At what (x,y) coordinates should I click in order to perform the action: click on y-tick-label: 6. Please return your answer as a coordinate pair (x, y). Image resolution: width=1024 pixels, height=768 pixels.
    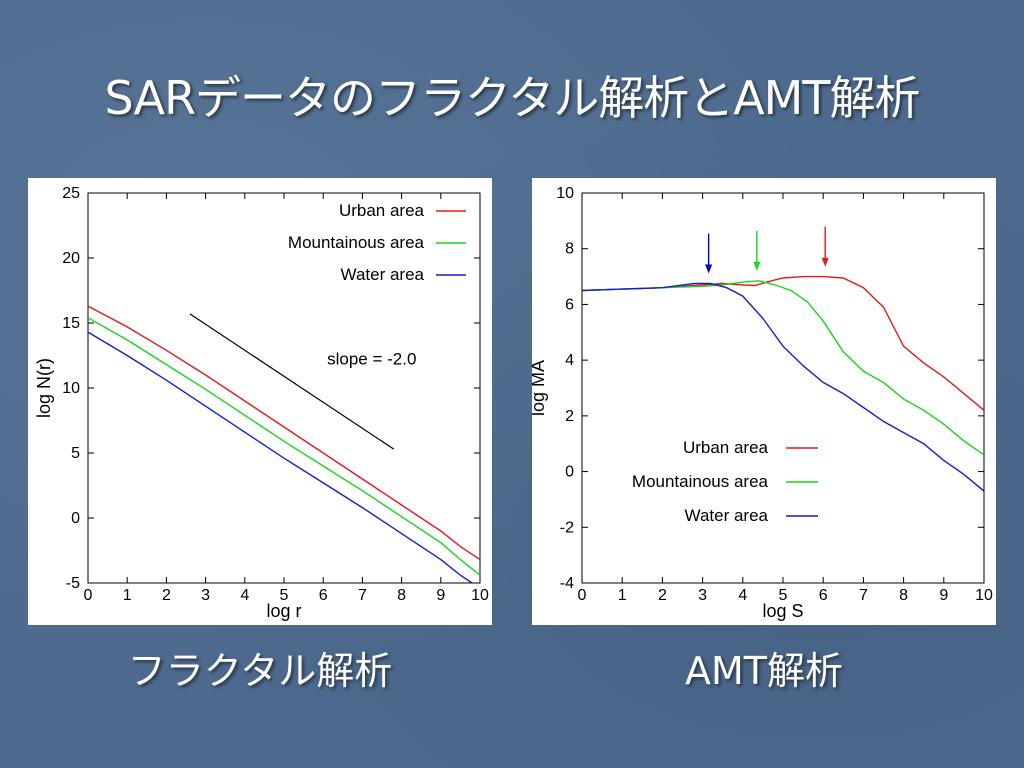
    Looking at the image, I should click on (569, 304).